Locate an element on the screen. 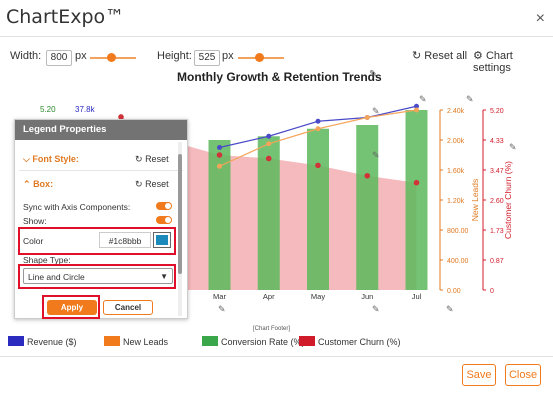  box-reset-button: ↻ Reset is located at coordinates (152, 184).